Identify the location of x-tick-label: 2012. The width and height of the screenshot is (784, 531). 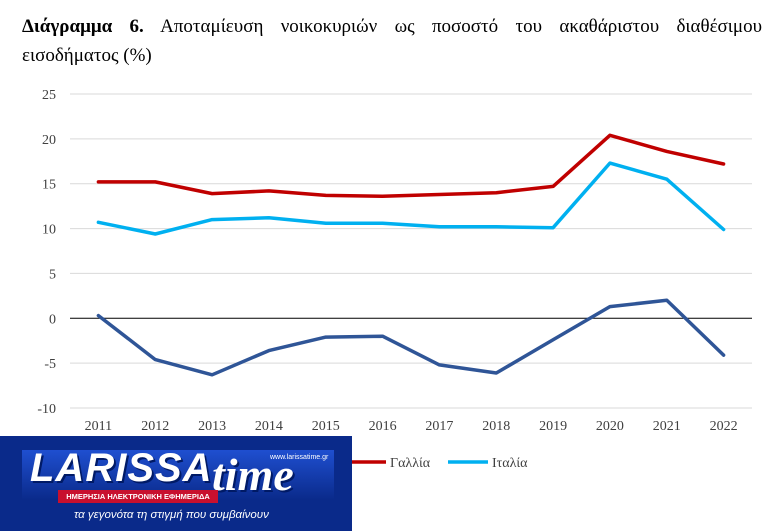
(155, 426).